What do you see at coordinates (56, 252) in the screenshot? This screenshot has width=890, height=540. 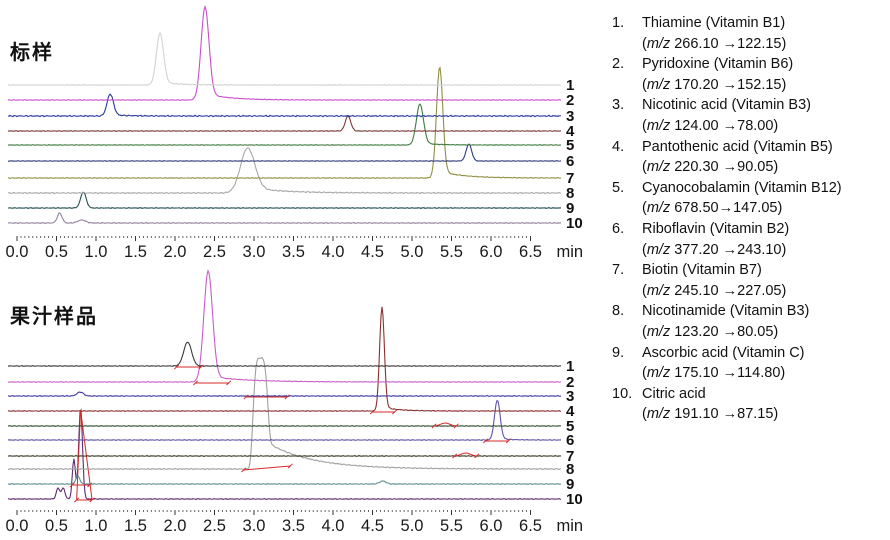 I see `axis-tick-label: 0.5` at bounding box center [56, 252].